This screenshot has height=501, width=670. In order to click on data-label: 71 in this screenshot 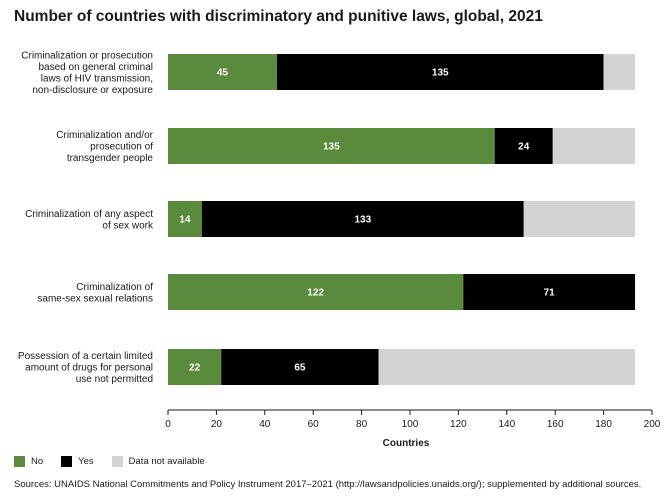, I will do `click(550, 293)`.